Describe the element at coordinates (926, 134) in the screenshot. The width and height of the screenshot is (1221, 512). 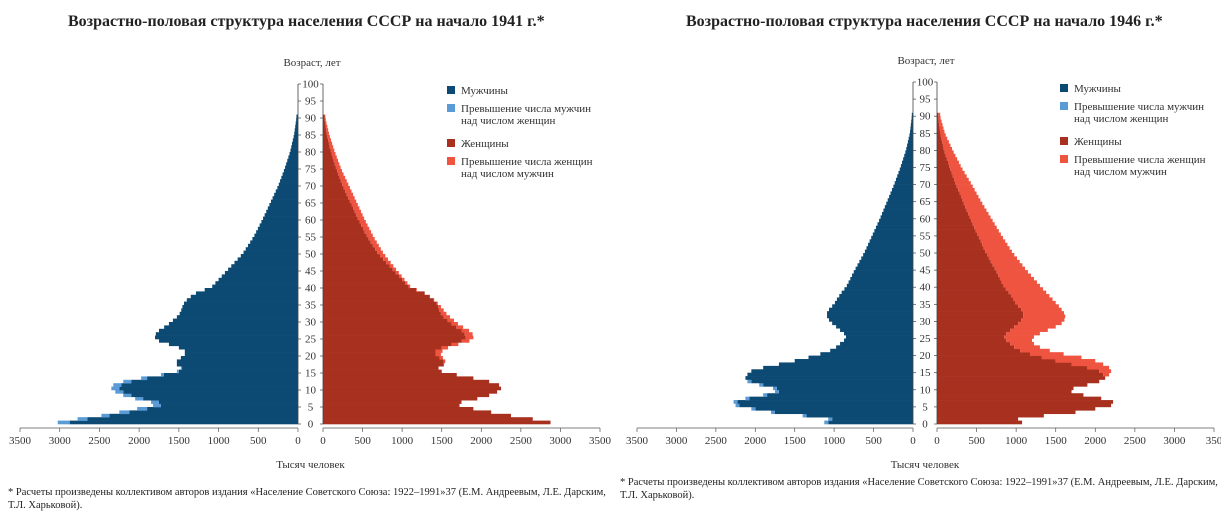
I see `age-tick-label: 85` at that location.